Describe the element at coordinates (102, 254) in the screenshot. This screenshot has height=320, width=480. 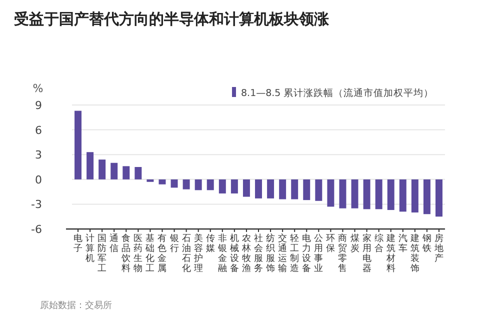
I see `x-tick-label: 国防军工` at that location.